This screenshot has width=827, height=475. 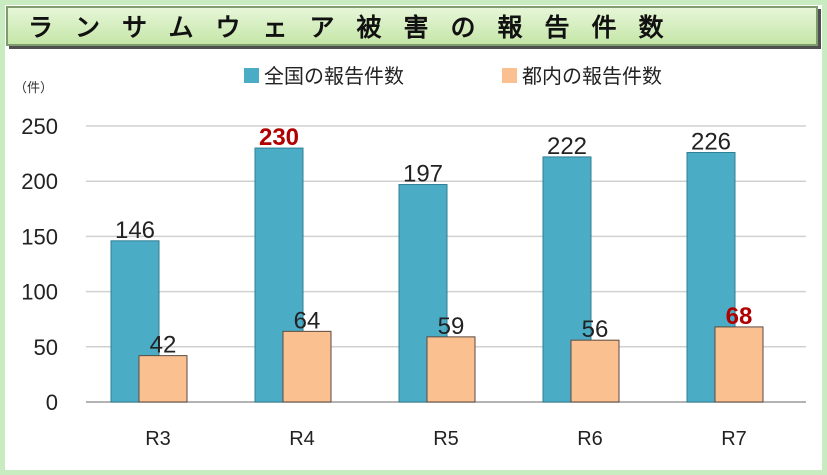 I want to click on data-label-national: 226, so click(x=711, y=141).